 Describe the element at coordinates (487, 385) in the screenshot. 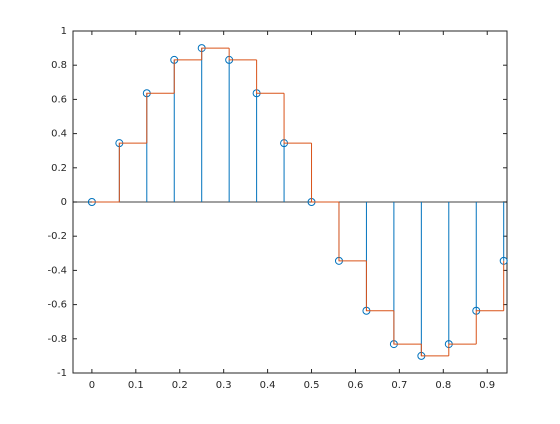

I see `x-tick-label: 0.9` at that location.